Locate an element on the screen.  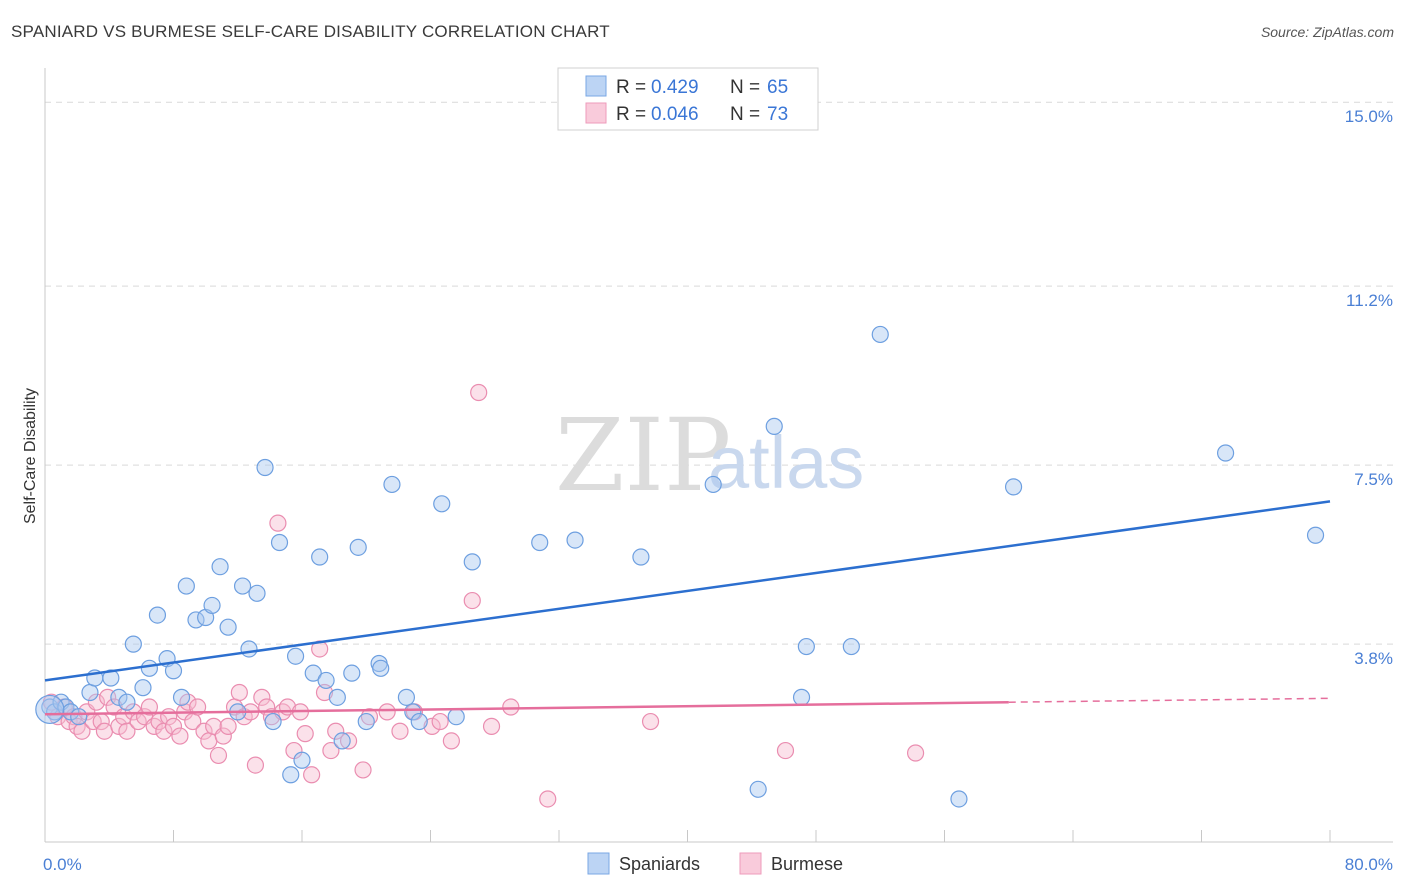
legend-n-value-2: 73 is located at coordinates (777, 114).